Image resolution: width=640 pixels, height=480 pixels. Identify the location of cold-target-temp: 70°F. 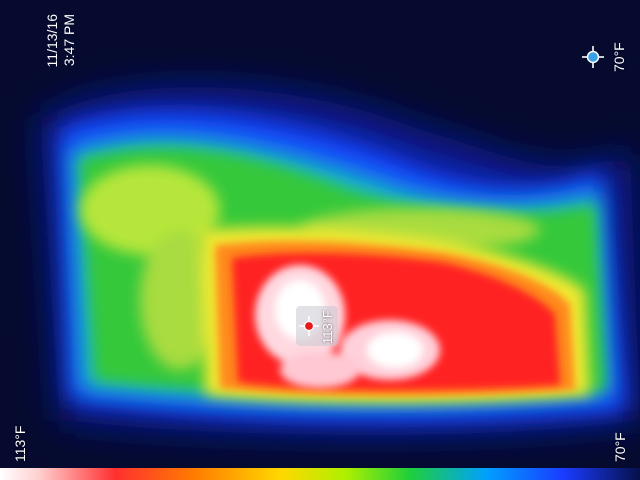
(619, 57).